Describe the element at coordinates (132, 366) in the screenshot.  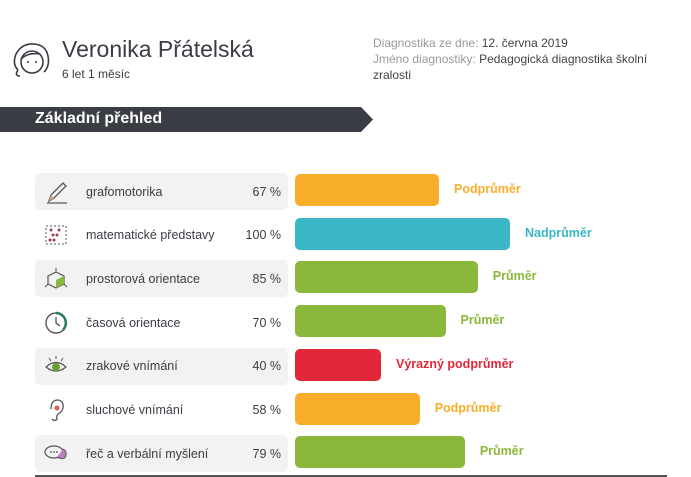
I see `skill-label: zrakové vnímání` at that location.